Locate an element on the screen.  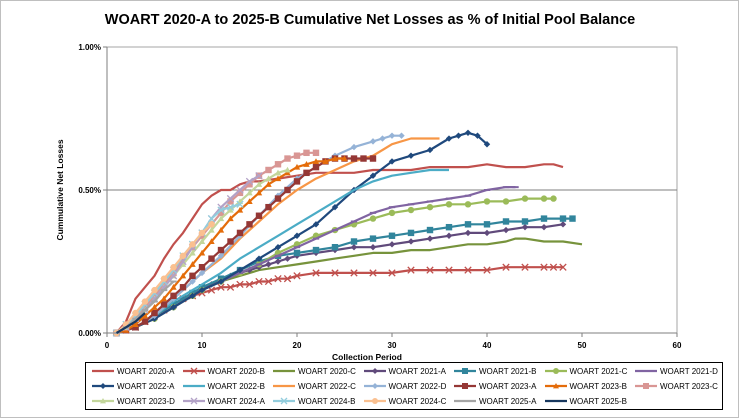
legend-item: WOART 2023-D is located at coordinates (133, 401).